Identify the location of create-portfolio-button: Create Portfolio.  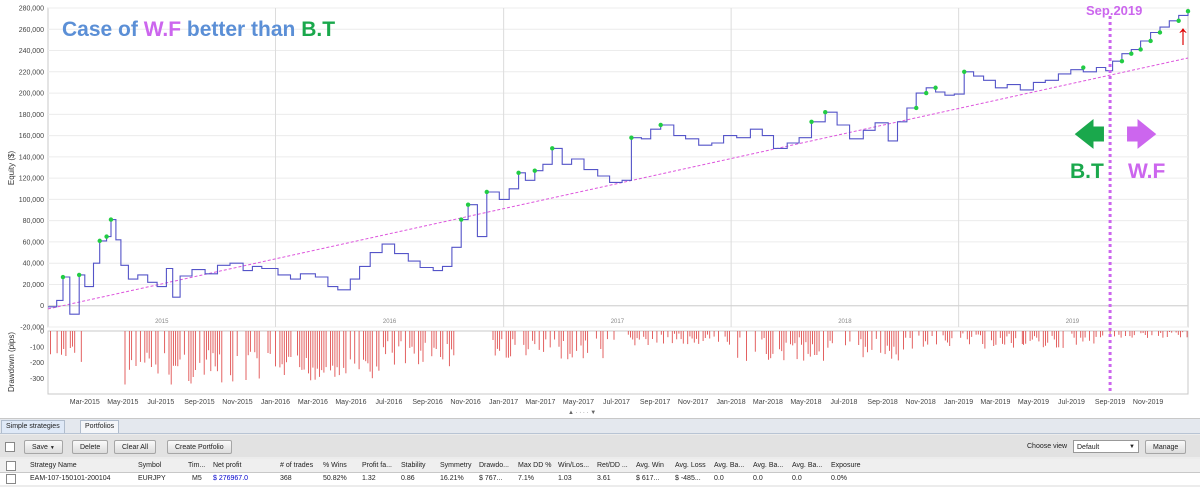
(199, 447).